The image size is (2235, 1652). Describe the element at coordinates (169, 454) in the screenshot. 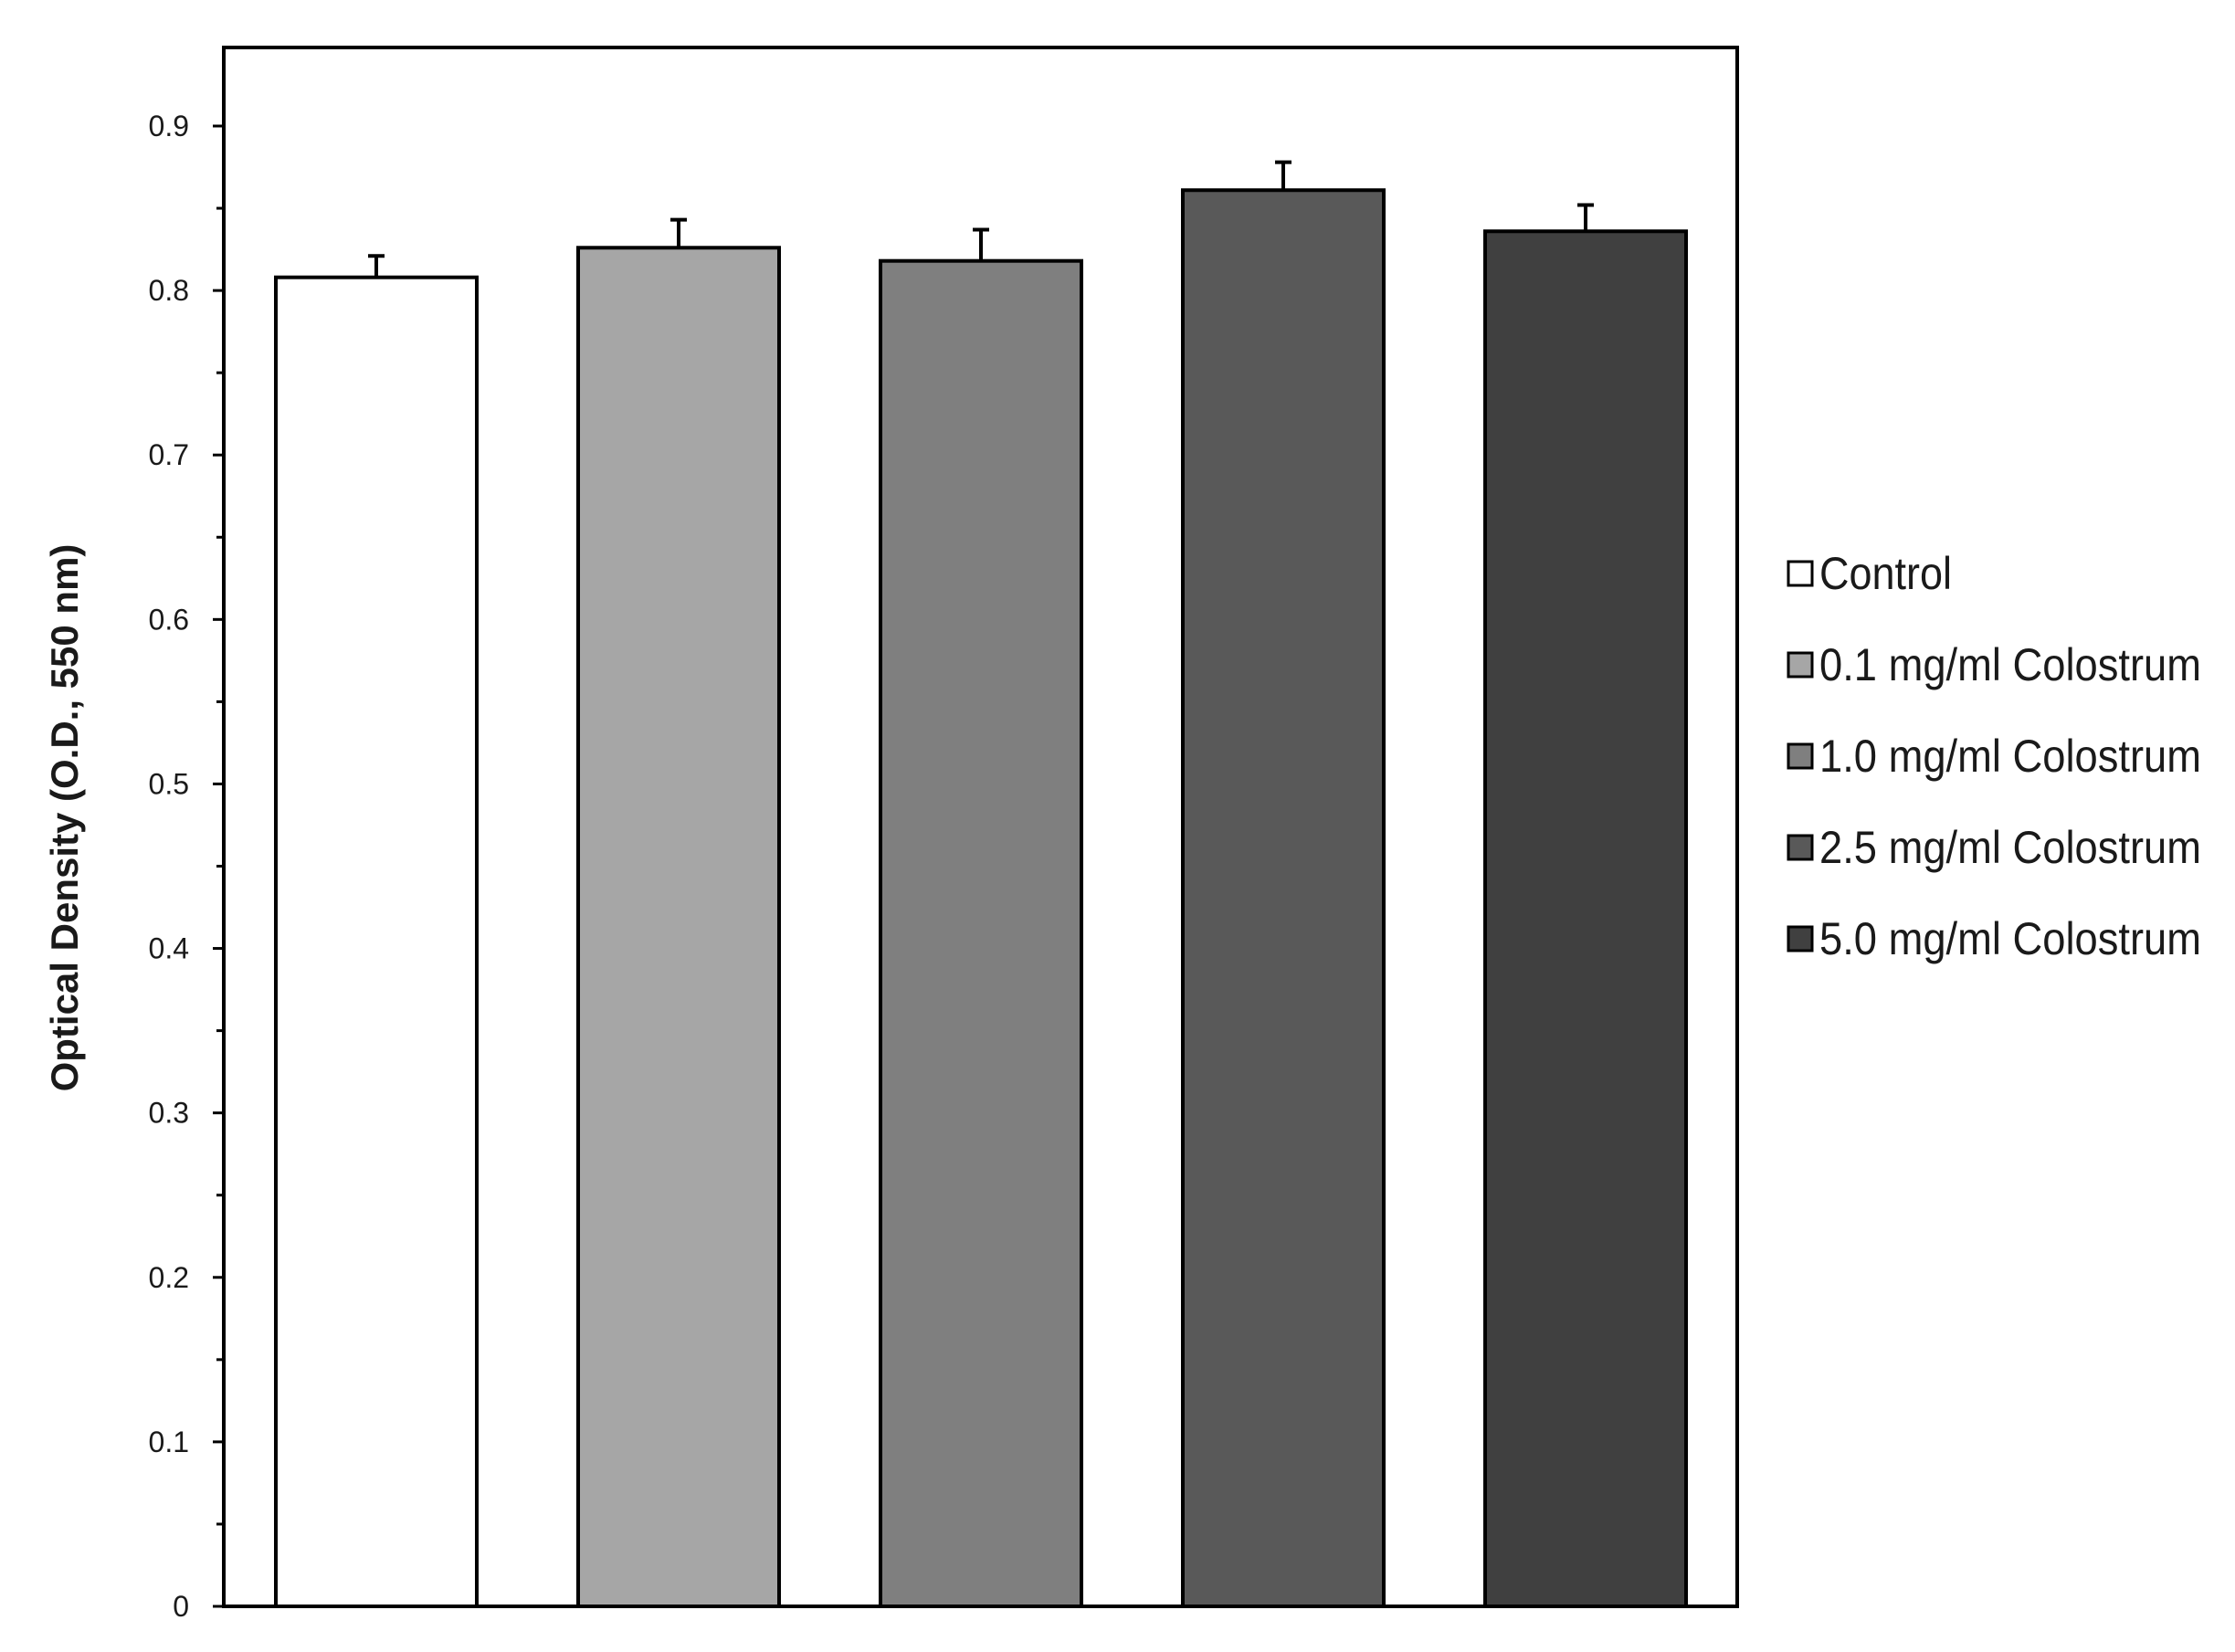

I see `y-tick-label: 0.7` at that location.